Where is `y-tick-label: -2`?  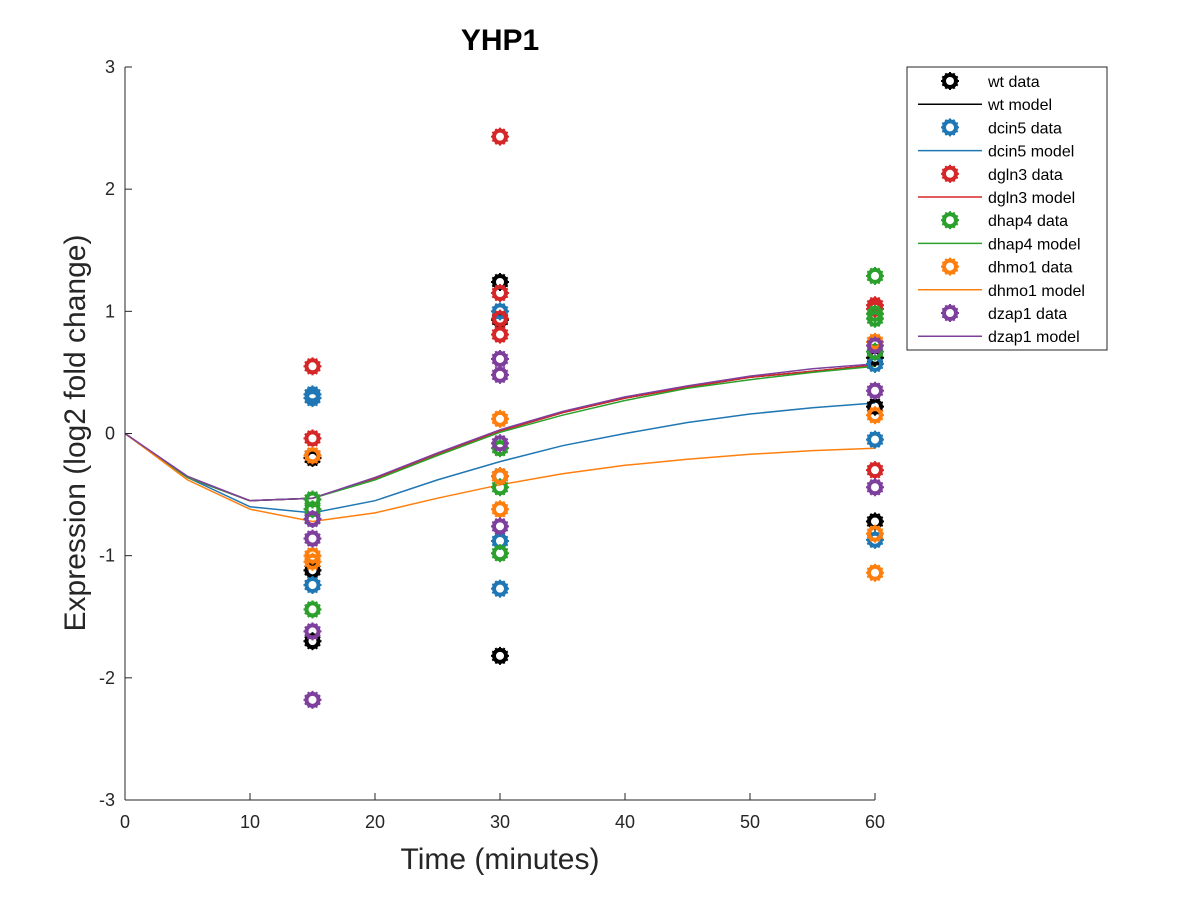 y-tick-label: -2 is located at coordinates (107, 678).